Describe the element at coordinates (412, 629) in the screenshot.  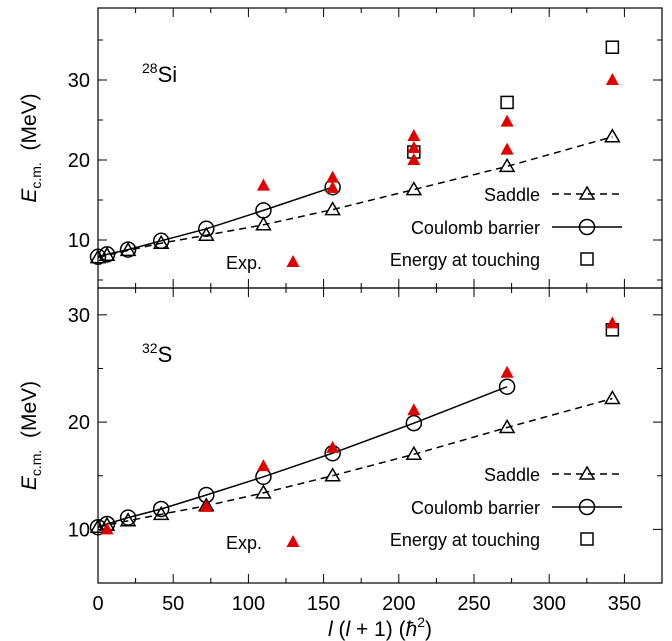
I see `x-label-hbar: ħ` at that location.